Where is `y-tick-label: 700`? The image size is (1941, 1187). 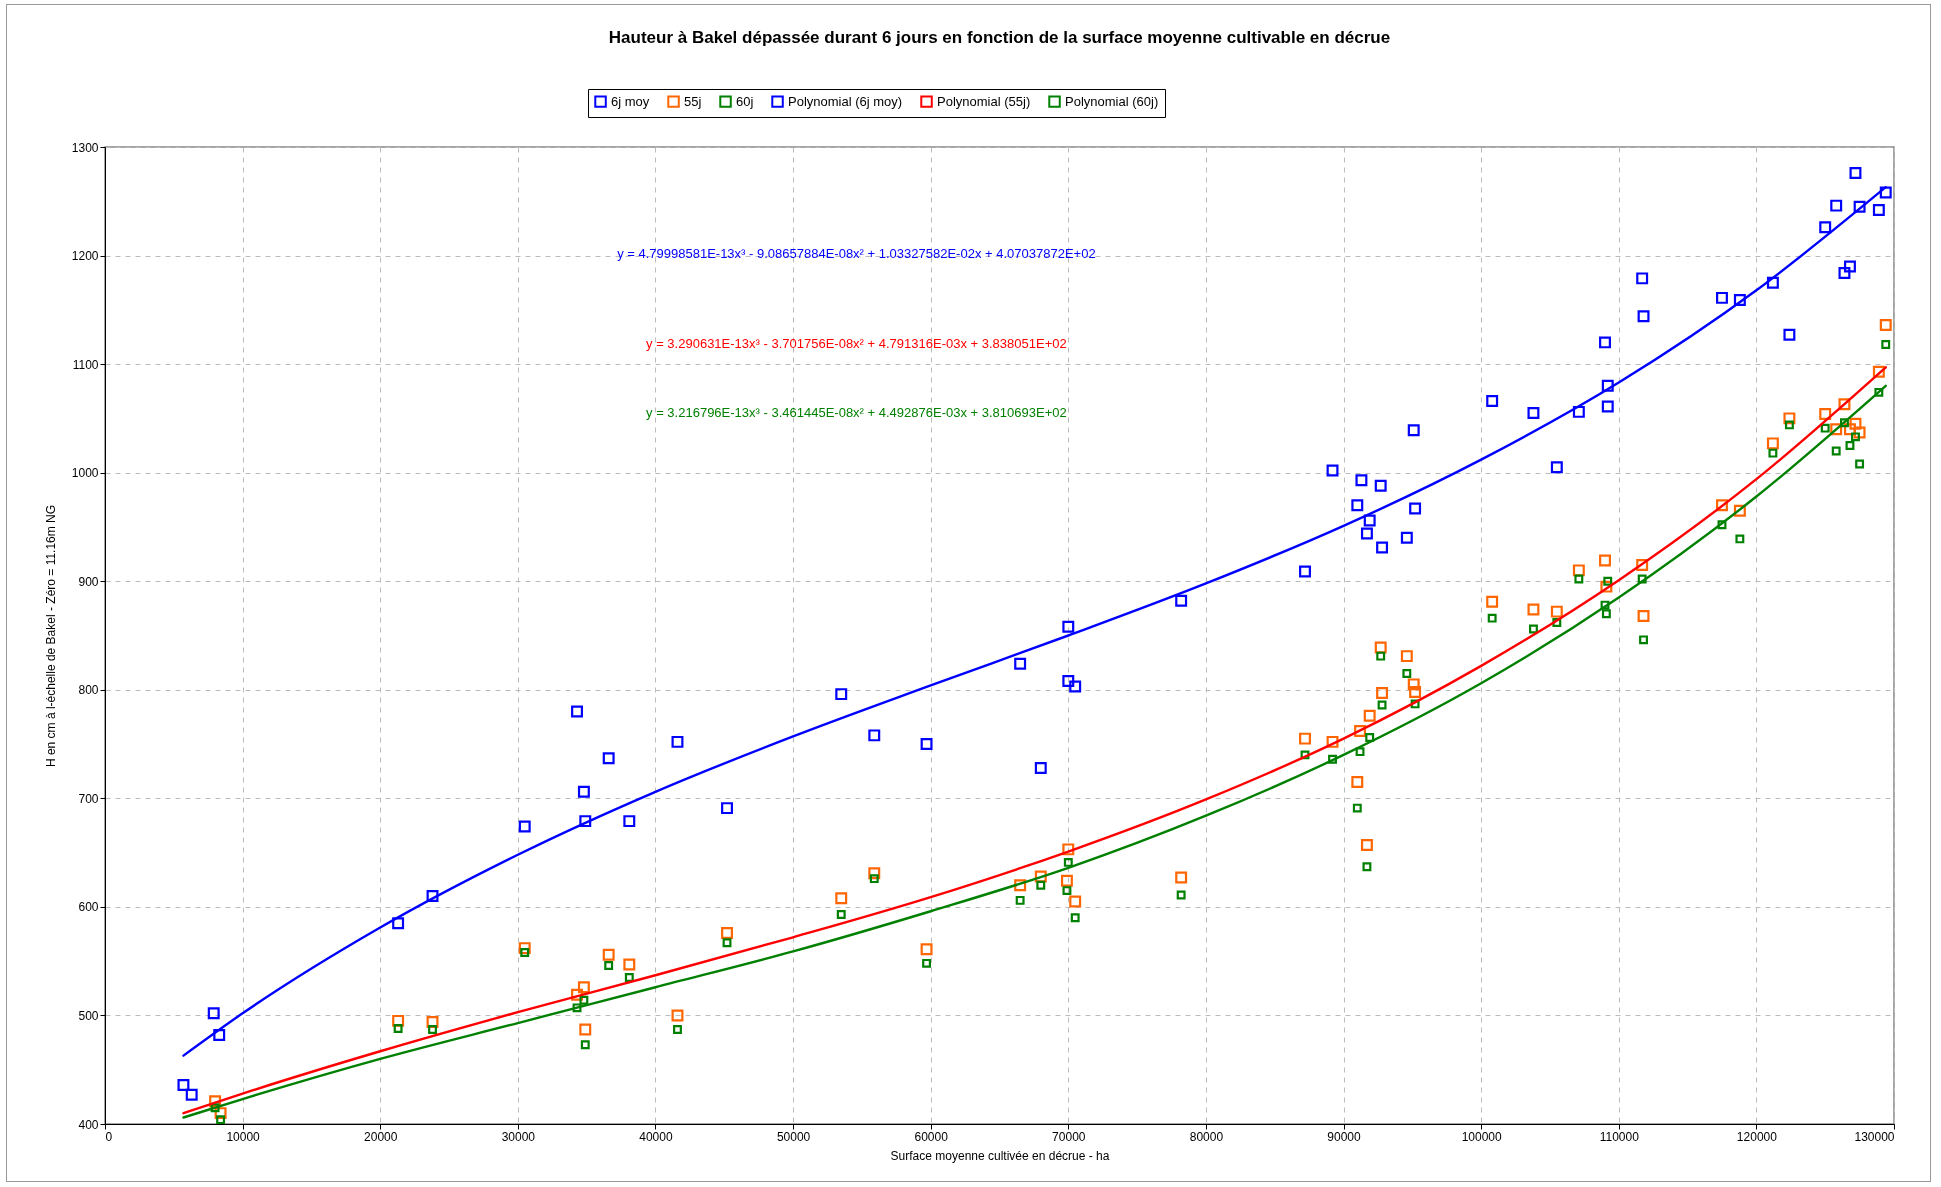
y-tick-label: 700 is located at coordinates (88, 798).